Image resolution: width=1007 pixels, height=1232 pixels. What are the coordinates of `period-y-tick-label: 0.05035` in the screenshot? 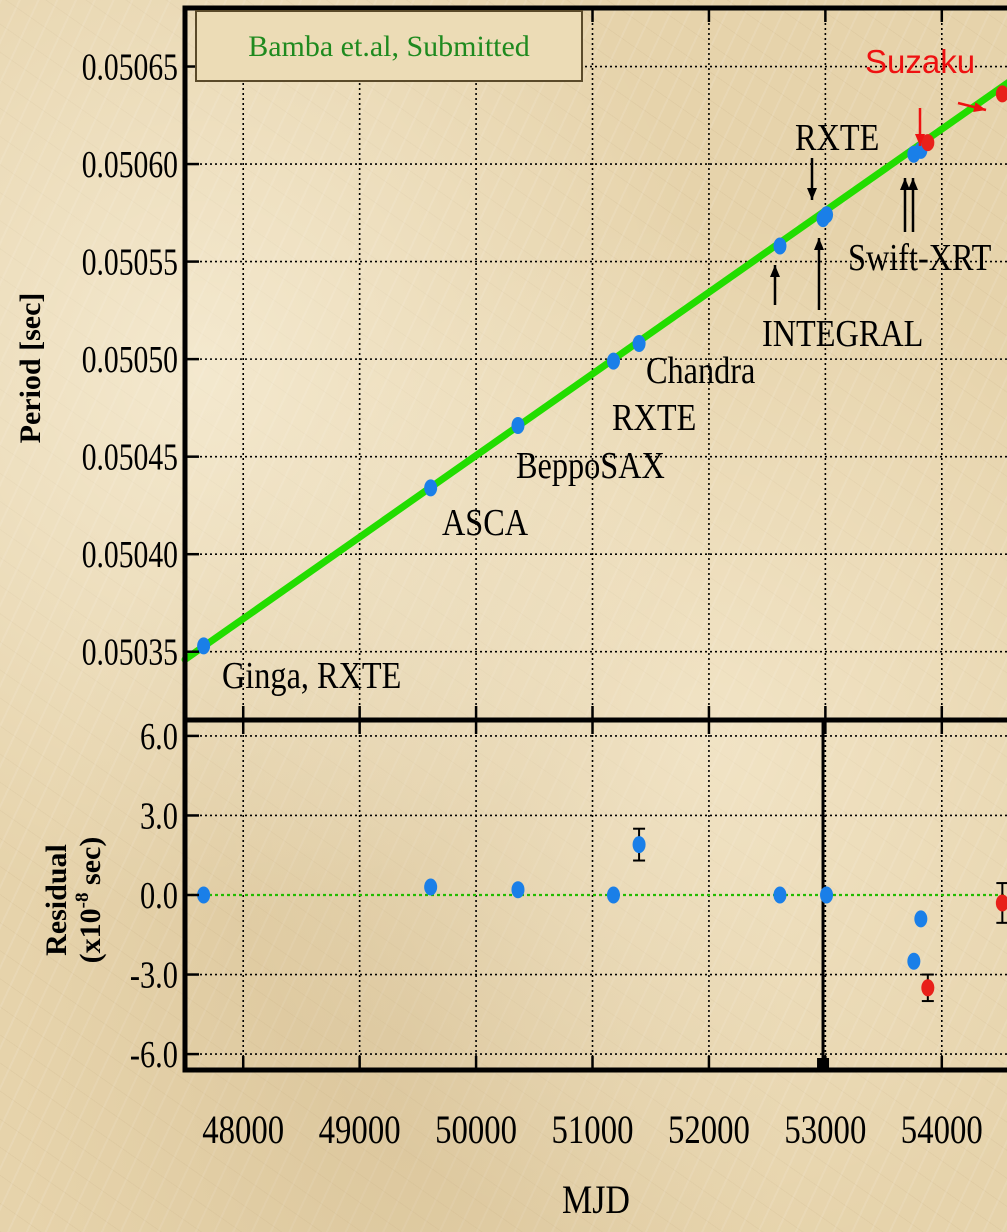 It's located at (130, 652).